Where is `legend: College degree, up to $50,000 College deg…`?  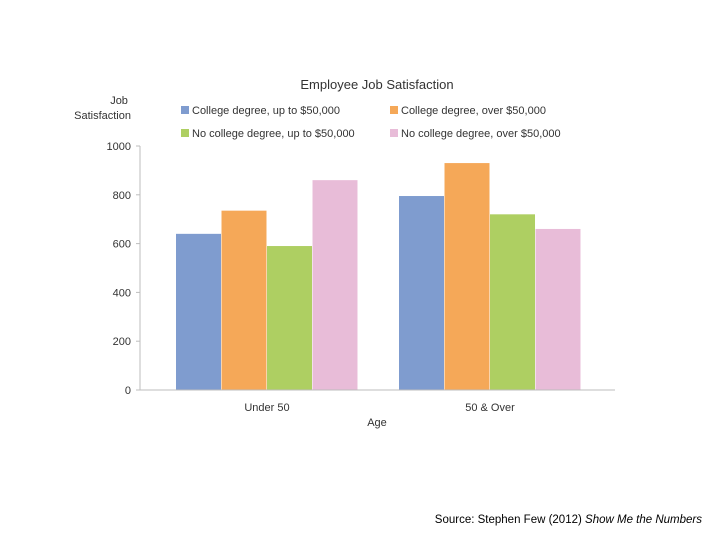 legend: College degree, up to $50,000 College deg… is located at coordinates (371, 122).